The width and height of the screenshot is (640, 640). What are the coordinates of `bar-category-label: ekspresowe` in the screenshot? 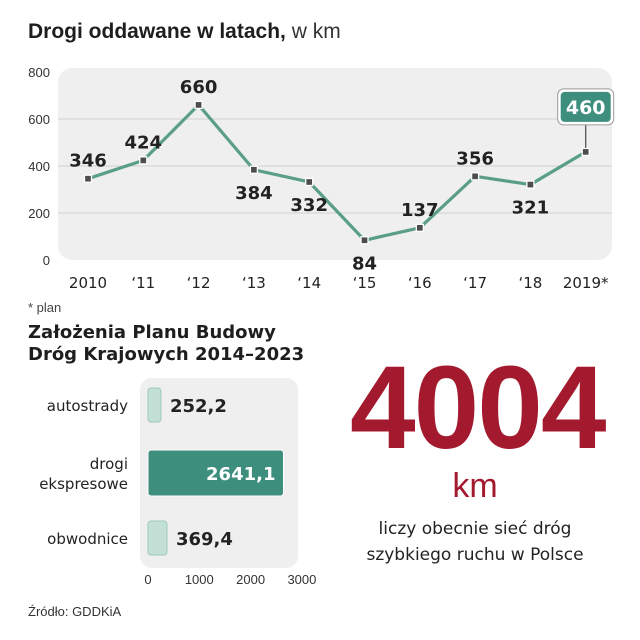 It's located at (83, 484).